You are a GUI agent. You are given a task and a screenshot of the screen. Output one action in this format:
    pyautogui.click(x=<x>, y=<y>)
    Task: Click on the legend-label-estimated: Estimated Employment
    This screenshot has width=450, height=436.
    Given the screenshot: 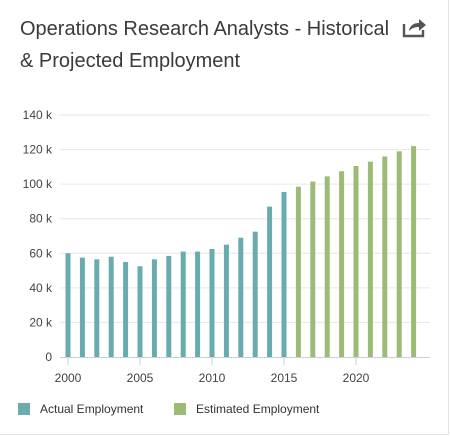 What is the action you would take?
    pyautogui.click(x=258, y=409)
    